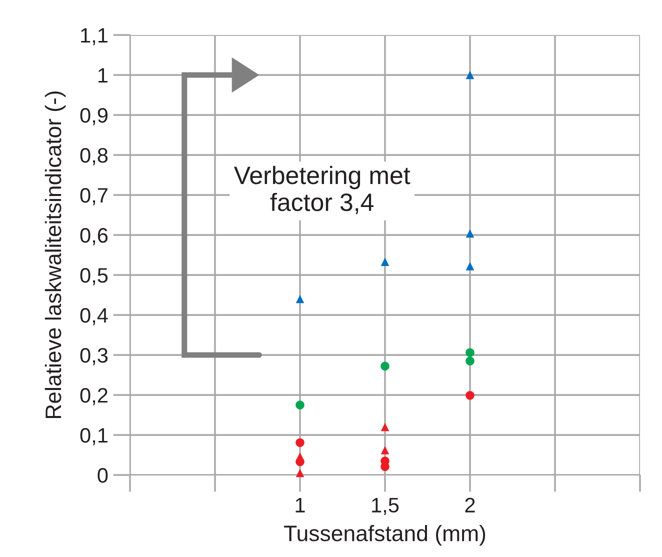  What do you see at coordinates (322, 190) in the screenshot?
I see `annotation: Verbetering met factor 3,4` at bounding box center [322, 190].